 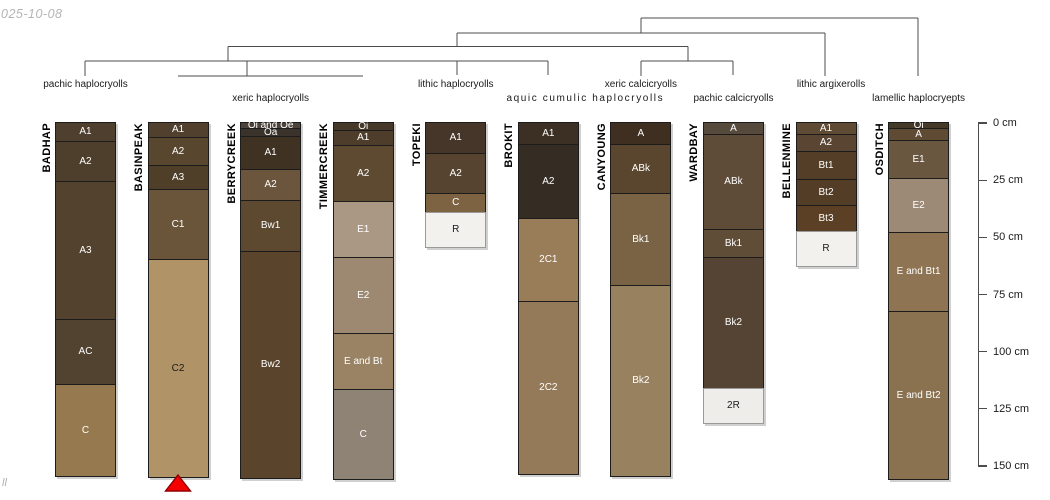 What do you see at coordinates (271, 365) in the screenshot?
I see `horizon: Bw2` at bounding box center [271, 365].